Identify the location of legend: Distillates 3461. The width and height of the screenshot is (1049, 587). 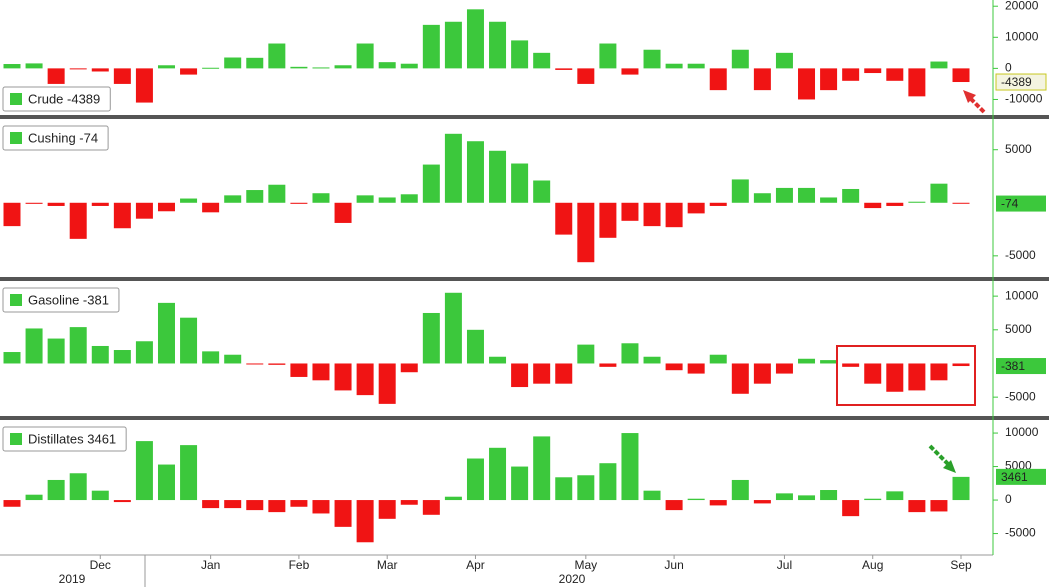
(64, 439).